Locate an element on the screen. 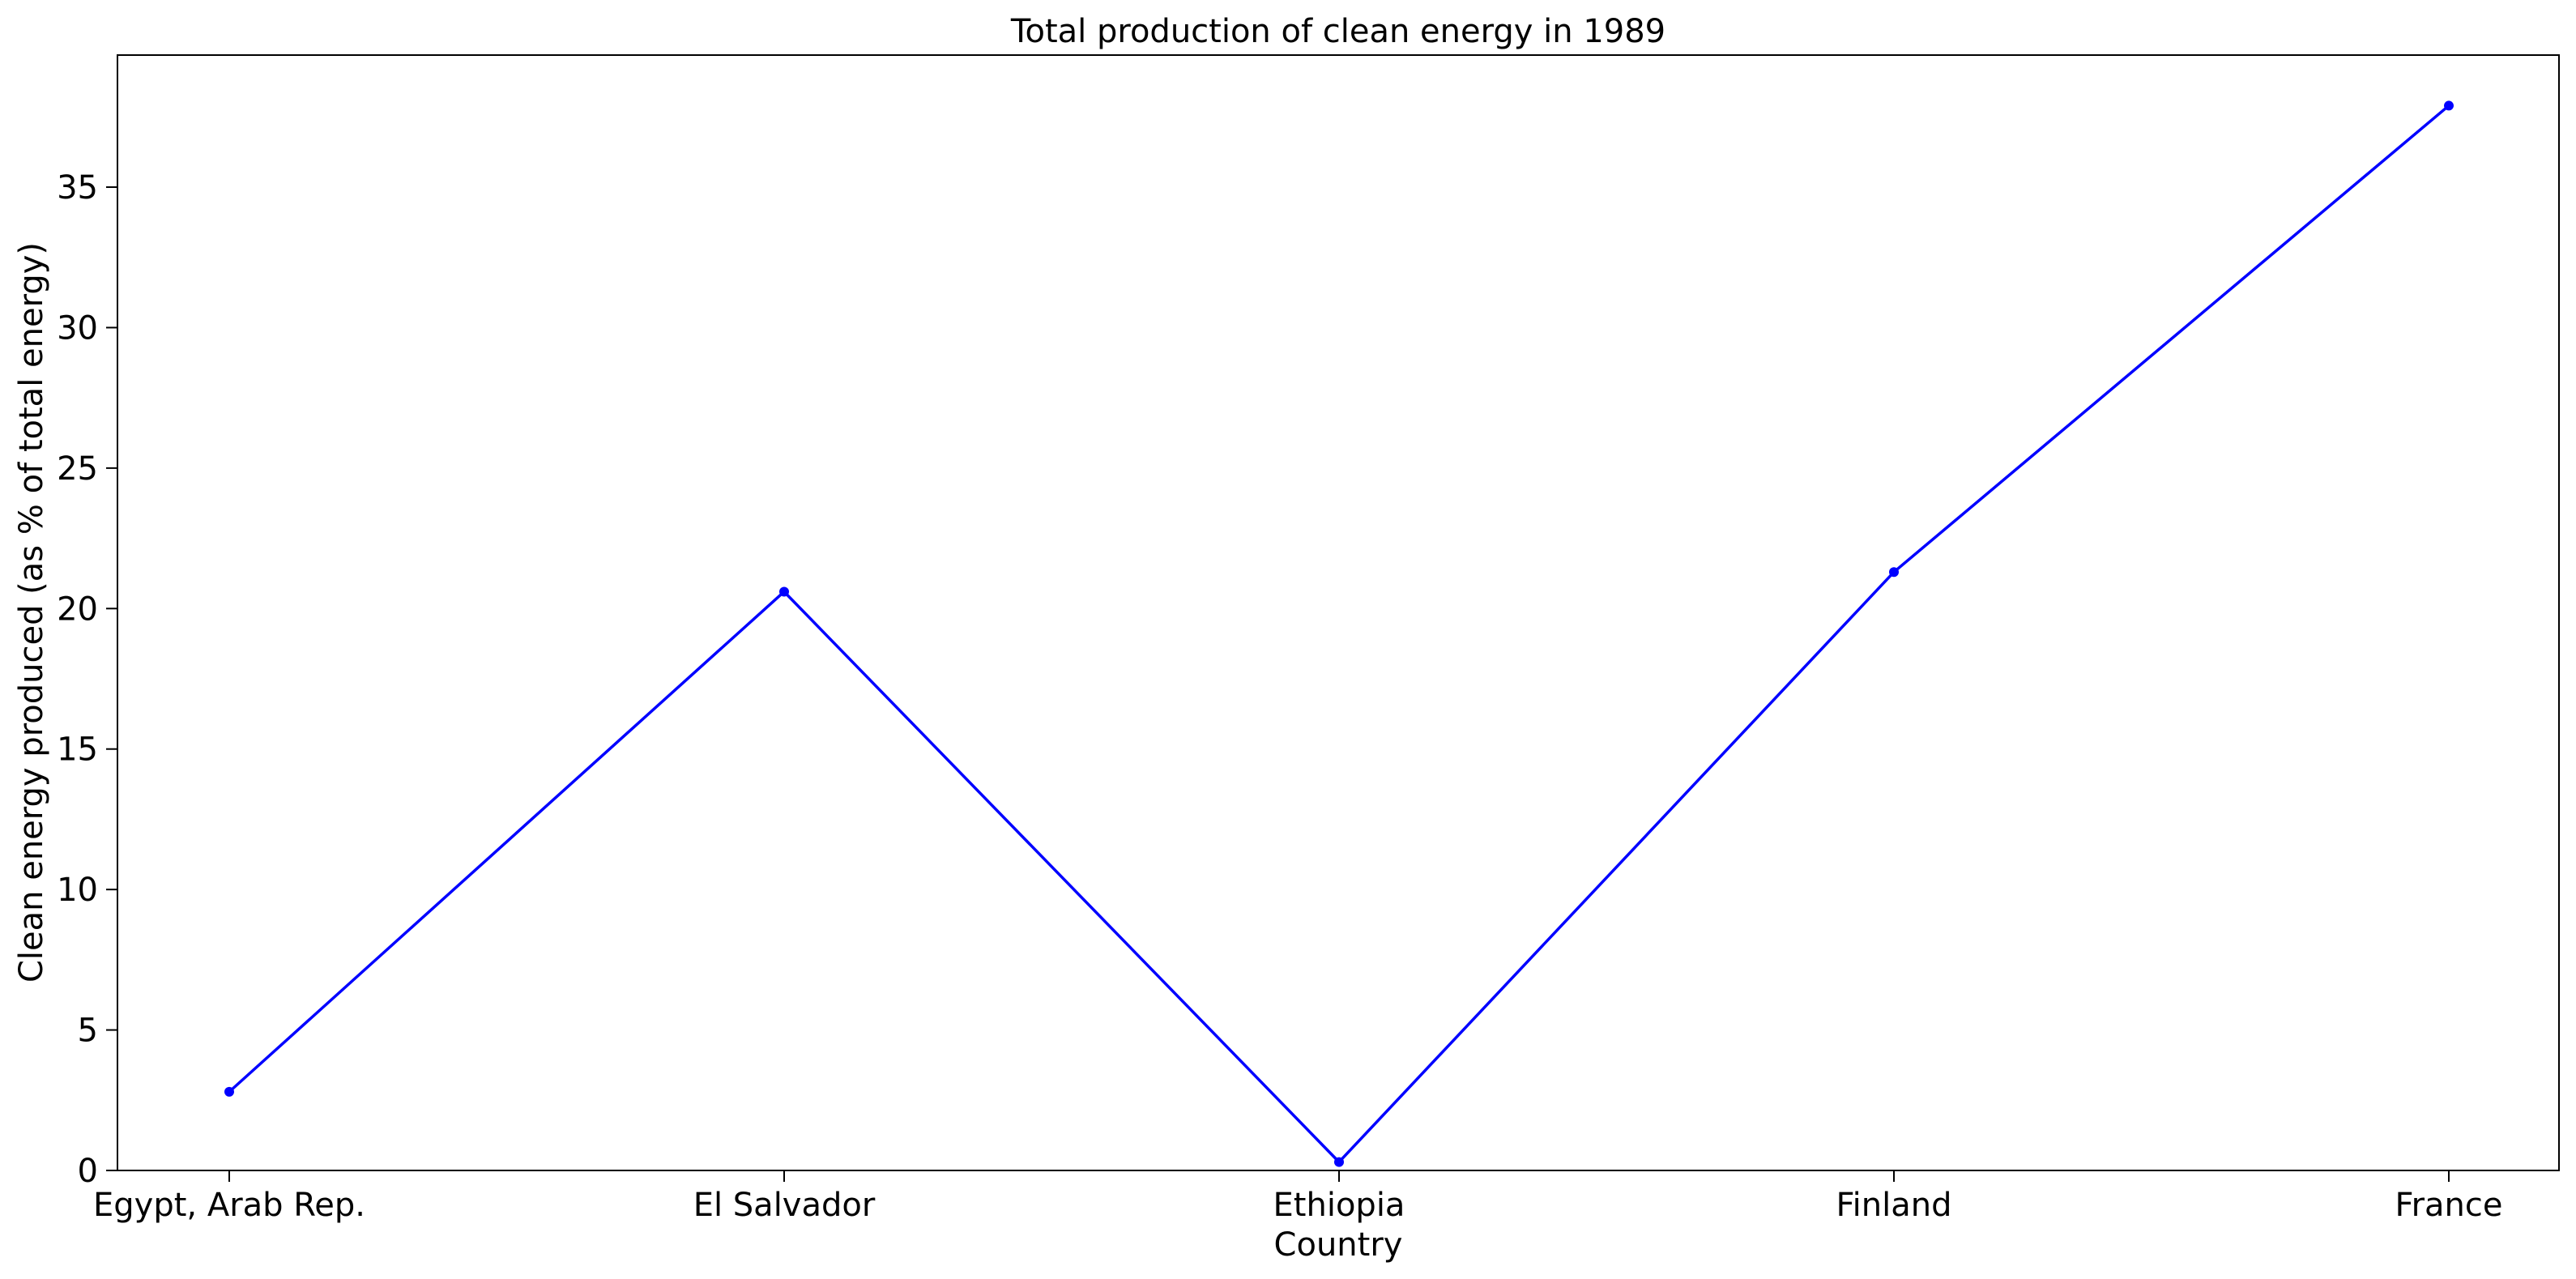 The image size is (2576, 1279). chart-title: Total production of clean energy in 1989 is located at coordinates (1338, 31).